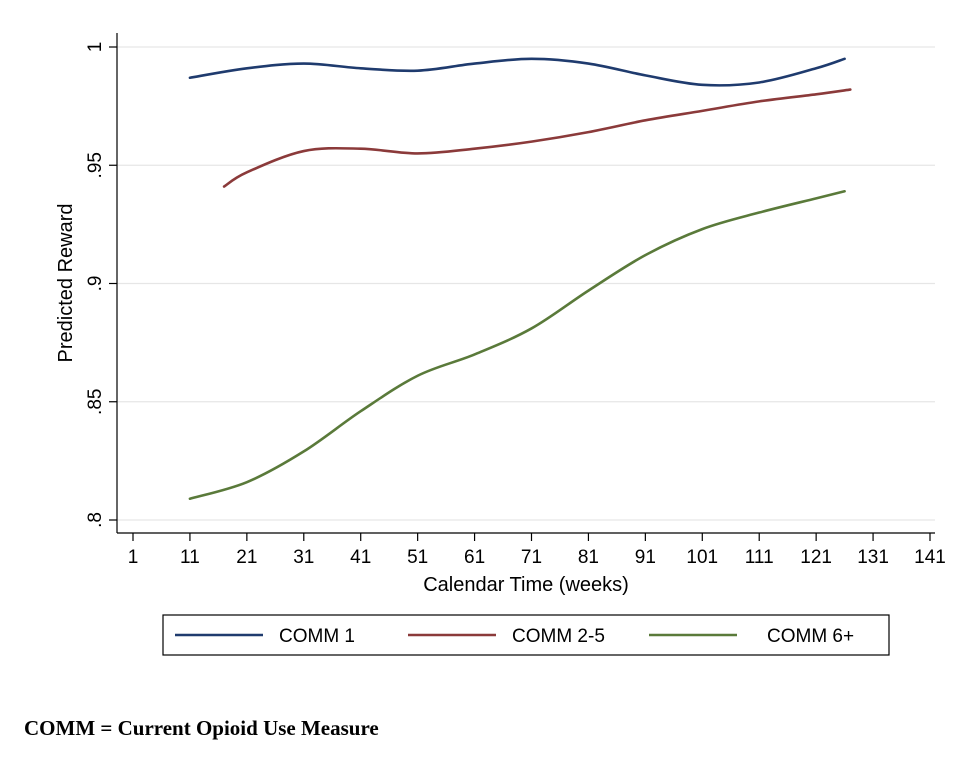  What do you see at coordinates (303, 557) in the screenshot?
I see `x-tick-label: 31` at bounding box center [303, 557].